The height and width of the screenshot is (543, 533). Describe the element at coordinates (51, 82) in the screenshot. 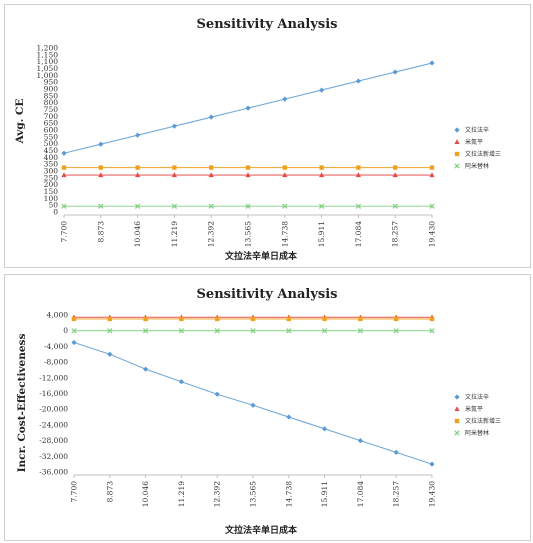

I see `y-tick-label: 950` at that location.